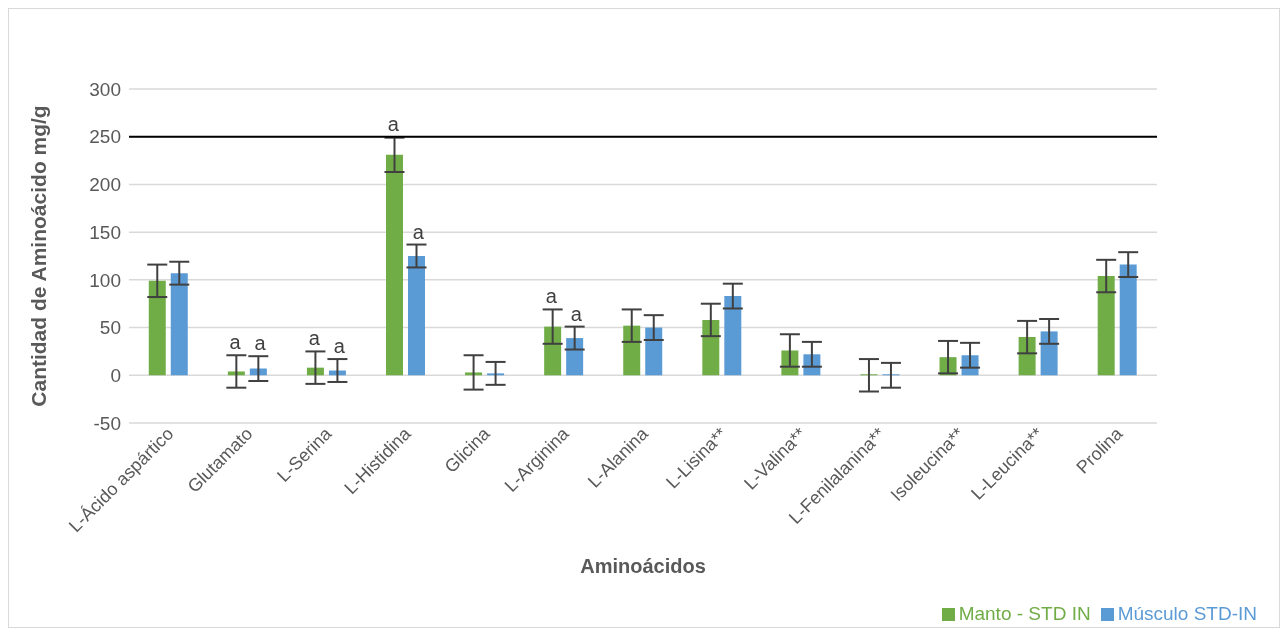 The width and height of the screenshot is (1288, 636). Describe the element at coordinates (115, 376) in the screenshot. I see `y-tick-label: 0` at that location.